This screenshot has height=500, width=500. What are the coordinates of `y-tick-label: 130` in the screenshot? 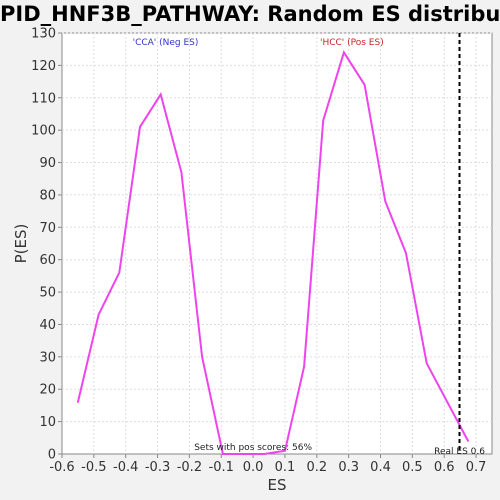 It's located at (43, 34).